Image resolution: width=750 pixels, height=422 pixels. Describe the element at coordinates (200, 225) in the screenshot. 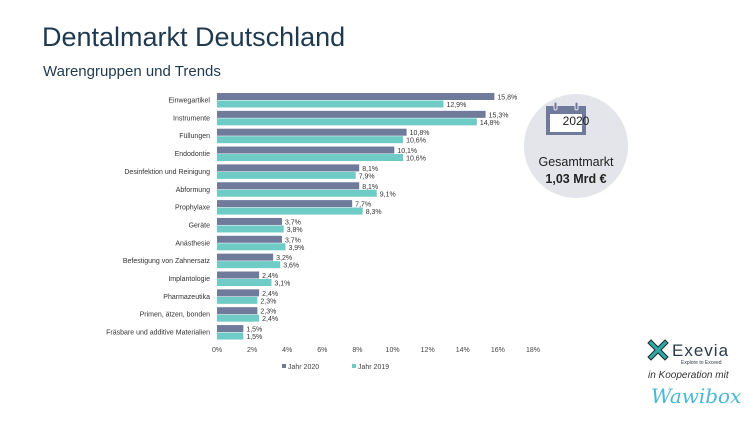

I see `category-label: Geräte` at that location.